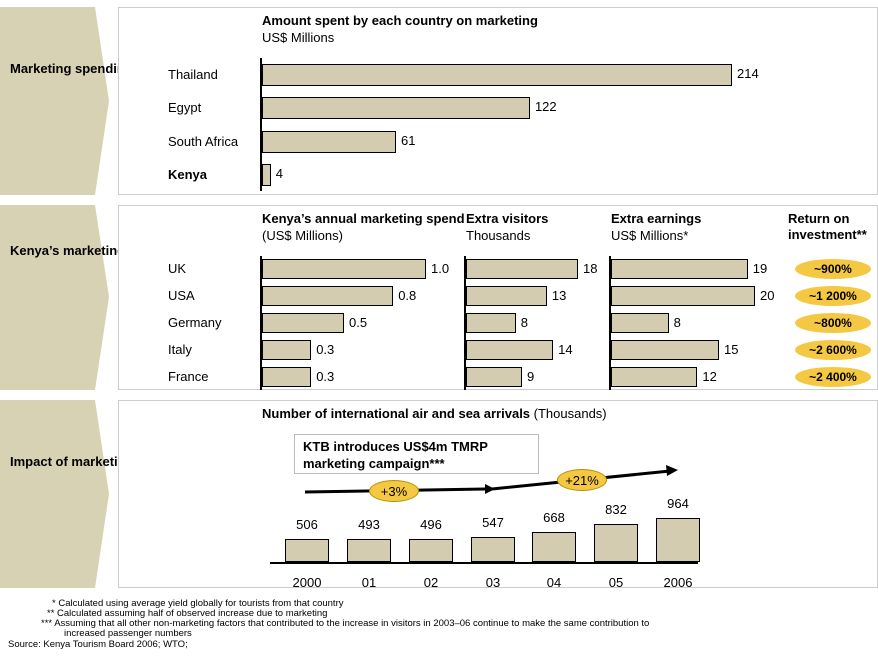  What do you see at coordinates (261, 124) in the screenshot?
I see `chart1-axis` at bounding box center [261, 124].